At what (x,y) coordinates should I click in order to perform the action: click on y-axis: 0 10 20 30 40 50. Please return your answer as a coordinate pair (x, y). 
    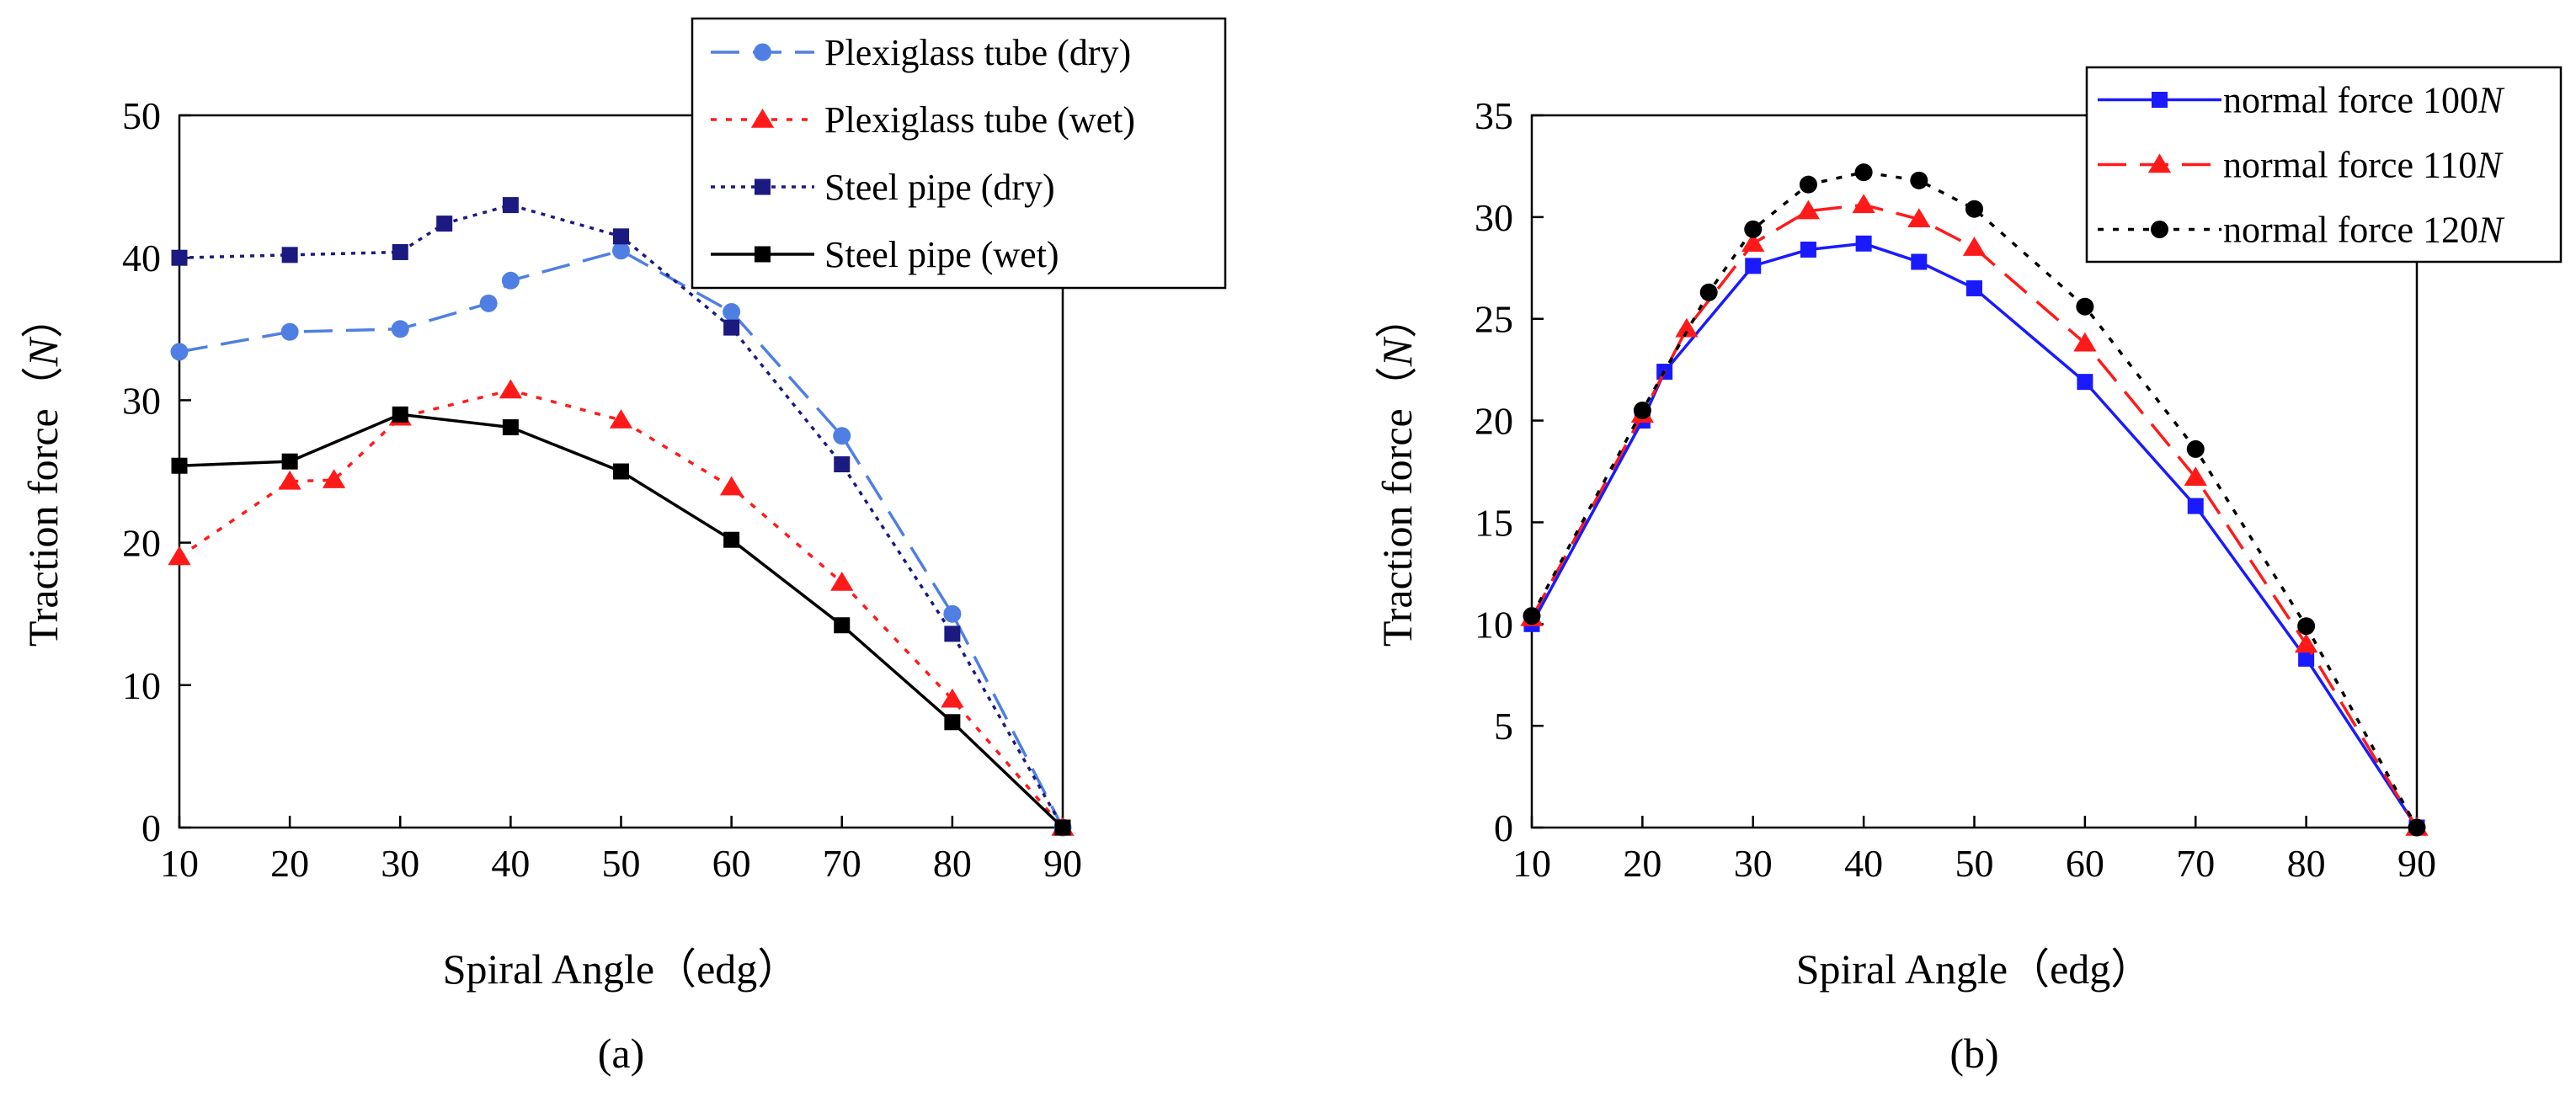
    Looking at the image, I should click on (156, 471).